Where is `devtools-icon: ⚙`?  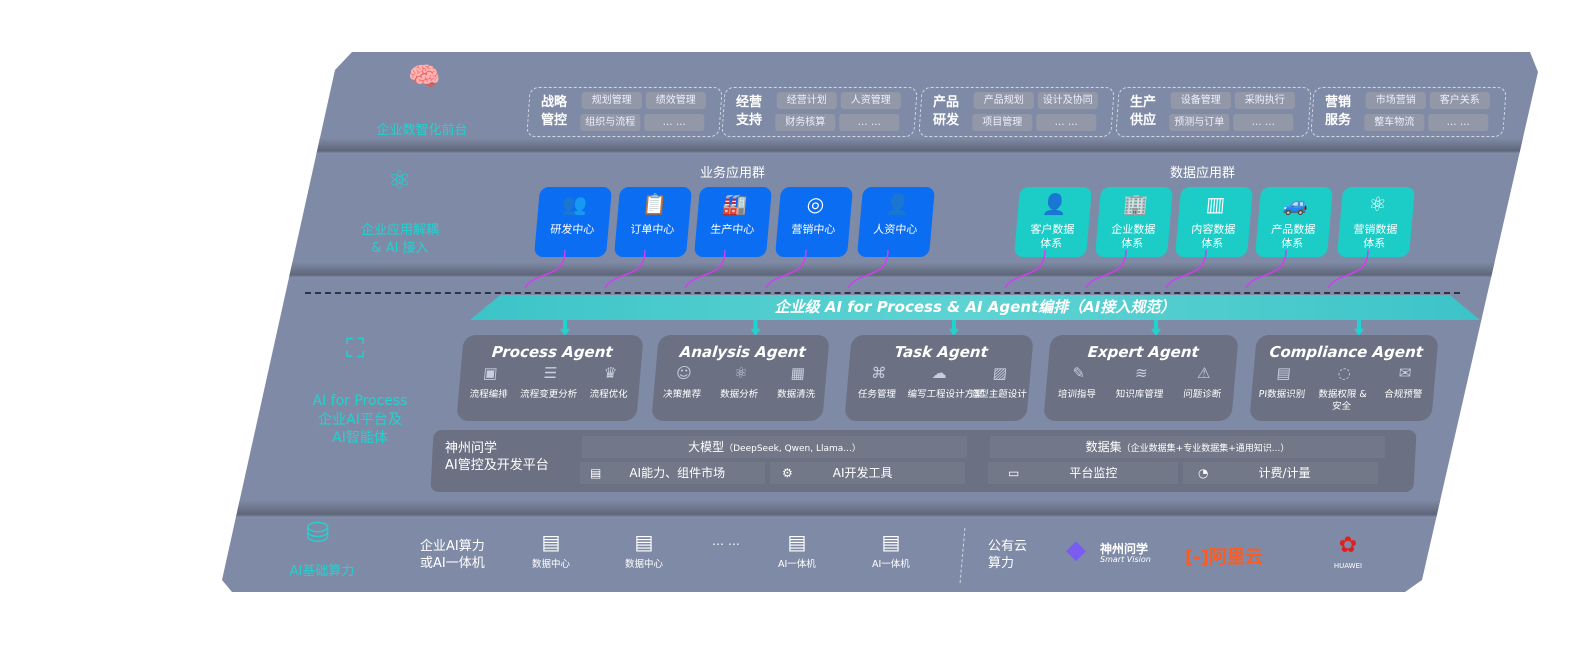
devtools-icon: ⚙ is located at coordinates (787, 473).